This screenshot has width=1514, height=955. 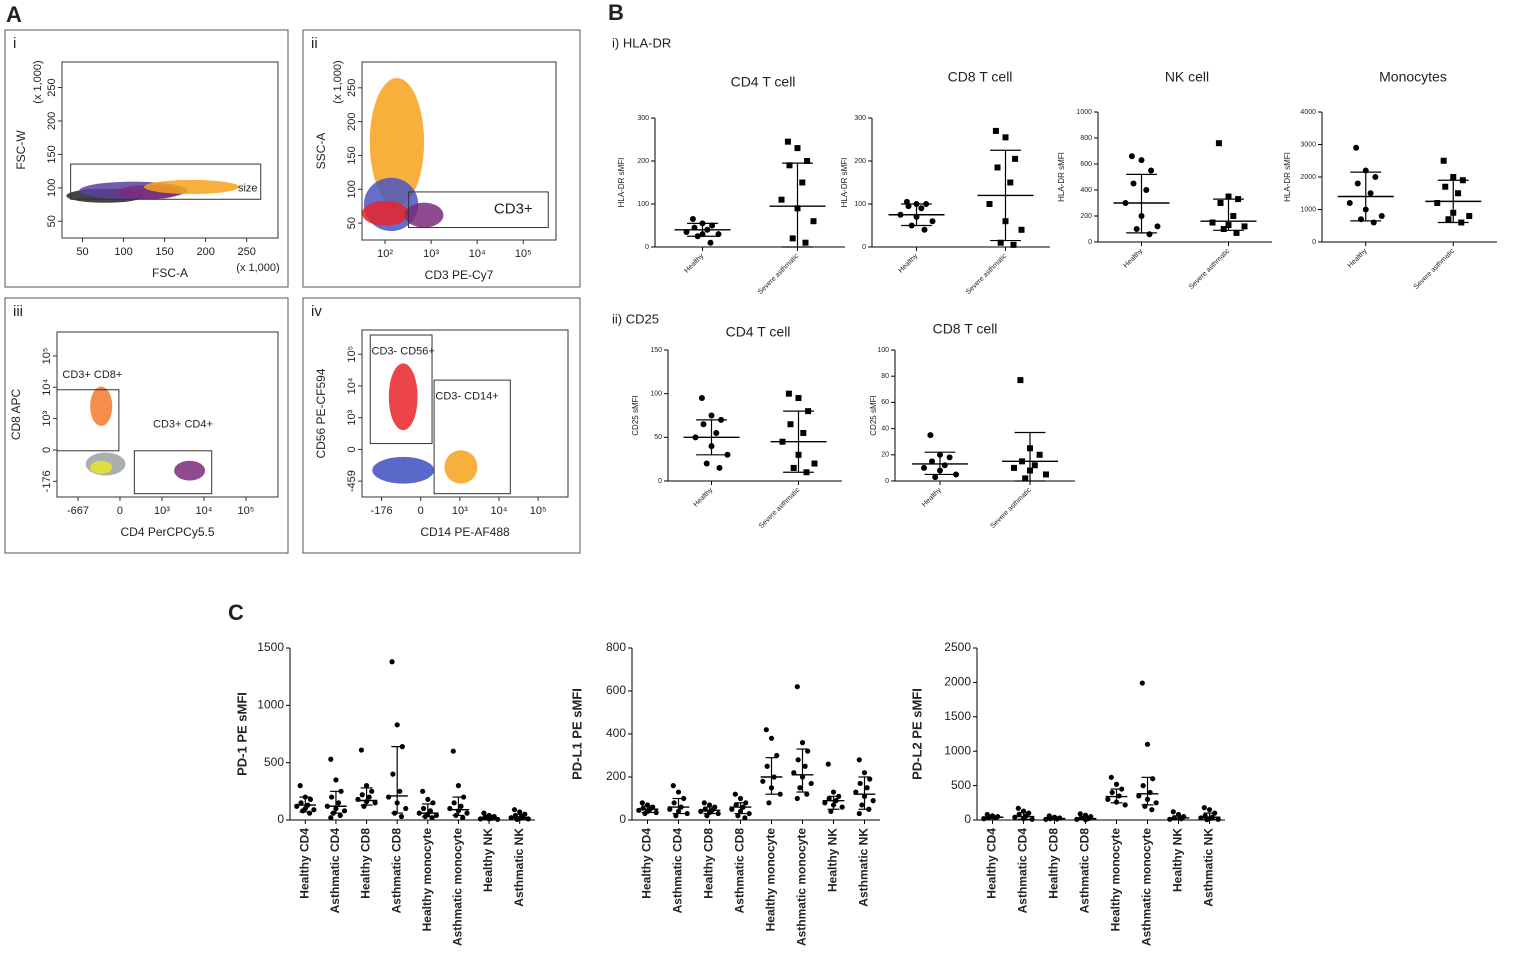 What do you see at coordinates (120, 511) in the screenshot?
I see `x-tick-label: 0` at bounding box center [120, 511].